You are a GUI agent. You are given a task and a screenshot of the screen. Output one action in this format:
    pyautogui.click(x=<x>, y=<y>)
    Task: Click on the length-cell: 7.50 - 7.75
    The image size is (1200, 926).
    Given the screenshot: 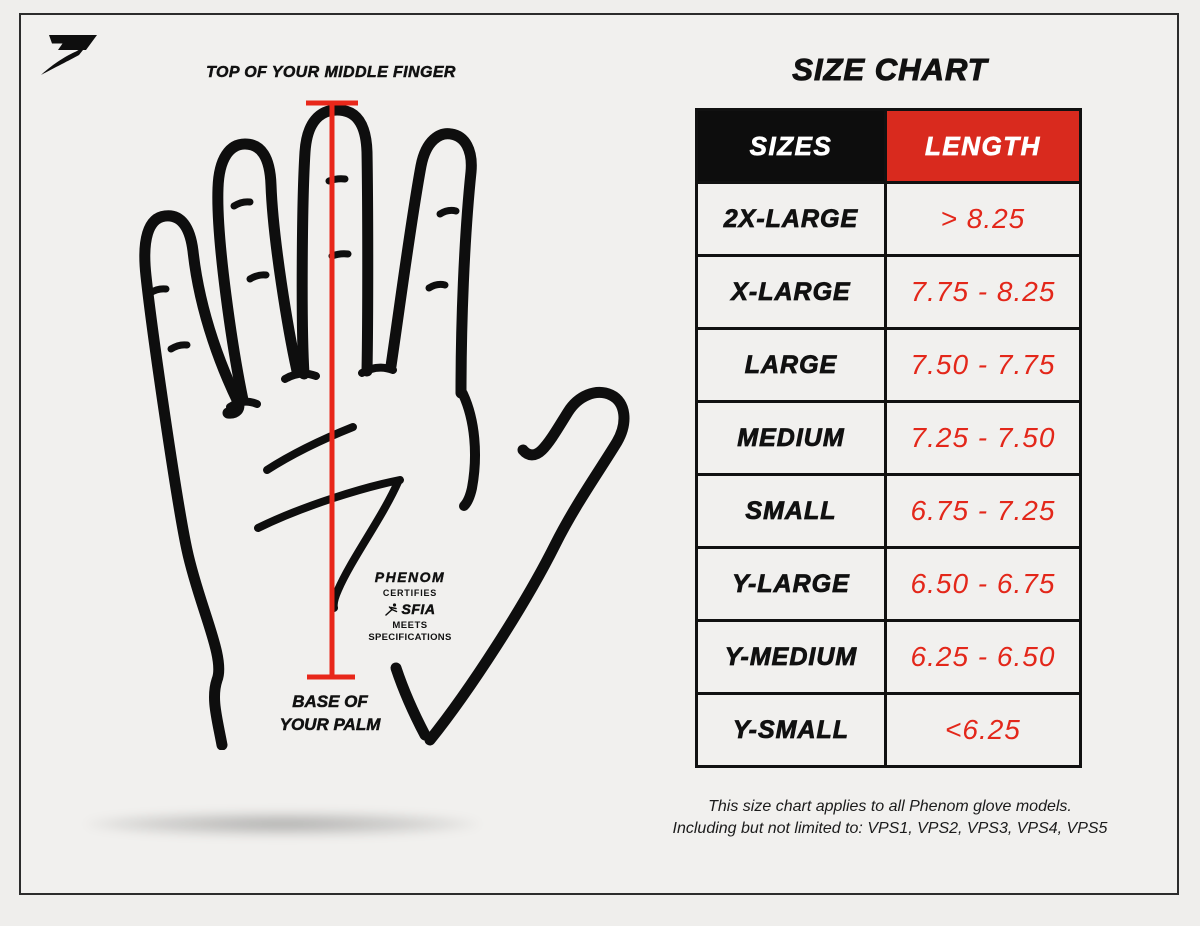 What is the action you would take?
    pyautogui.click(x=981, y=365)
    